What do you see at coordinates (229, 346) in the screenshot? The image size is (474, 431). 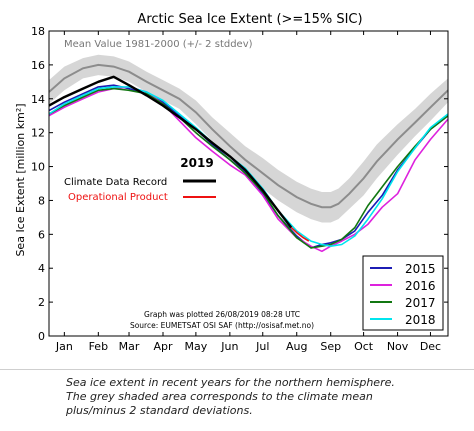 I see `x-tick-label: Jun` at bounding box center [229, 346].